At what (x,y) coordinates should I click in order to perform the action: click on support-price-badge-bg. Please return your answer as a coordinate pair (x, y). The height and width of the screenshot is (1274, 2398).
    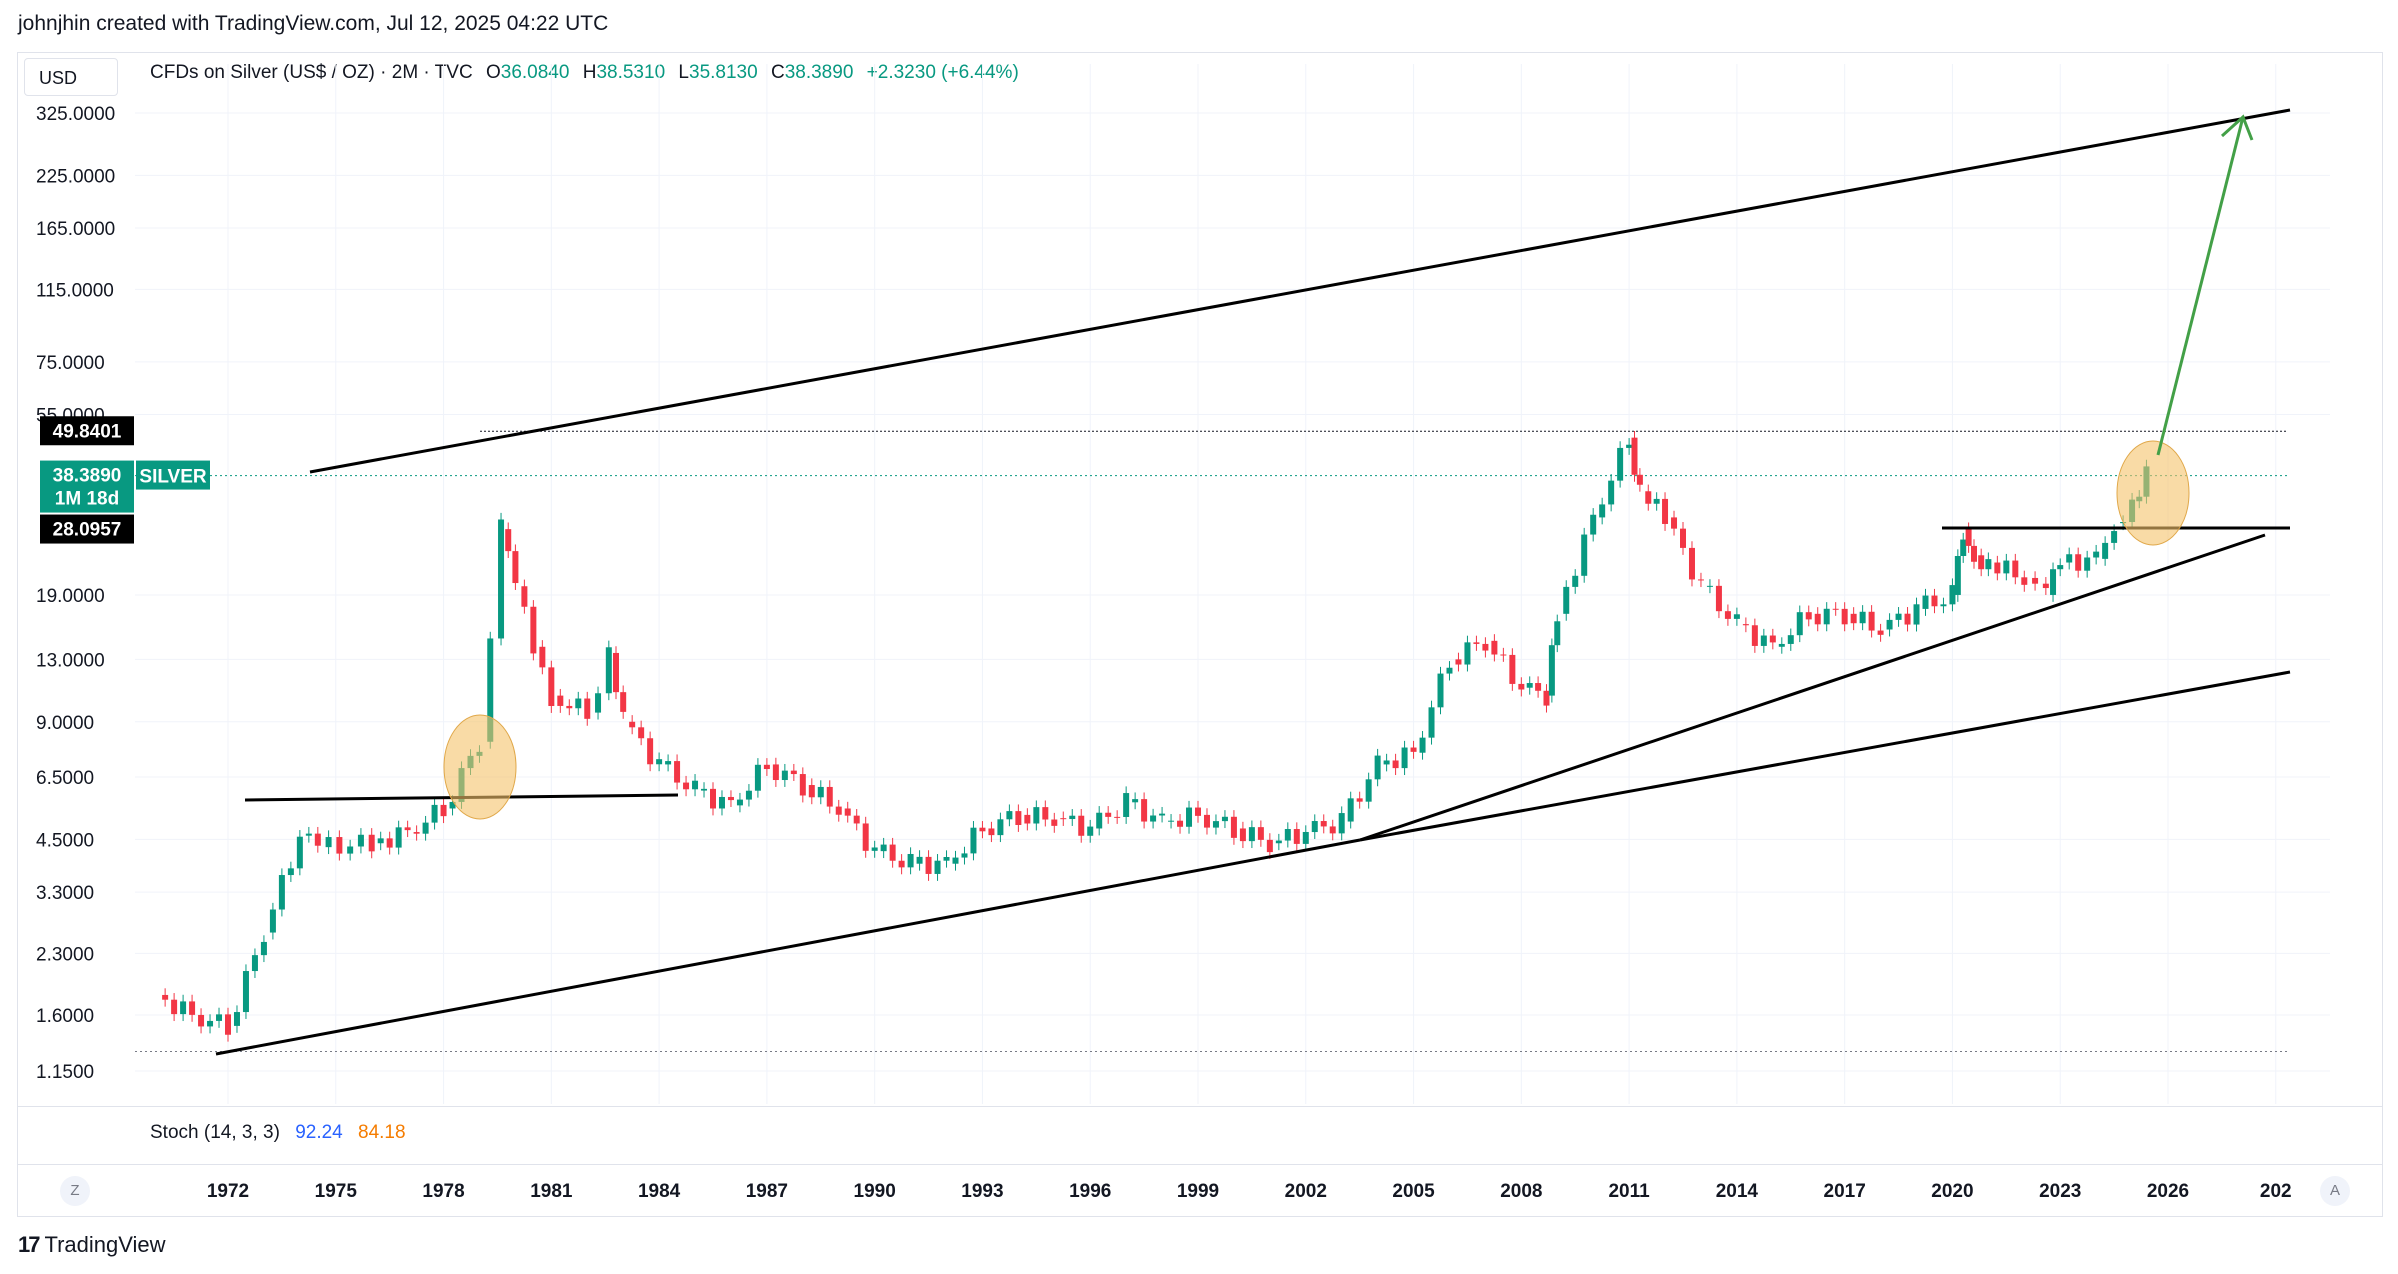
    Looking at the image, I should click on (87, 529).